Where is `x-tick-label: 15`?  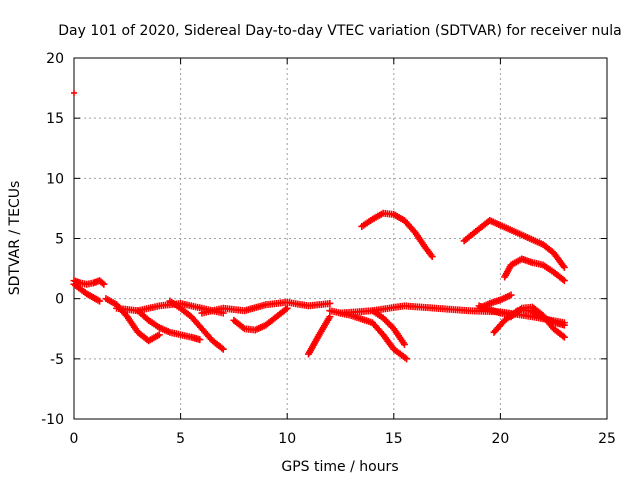
x-tick-label: 15 is located at coordinates (394, 439).